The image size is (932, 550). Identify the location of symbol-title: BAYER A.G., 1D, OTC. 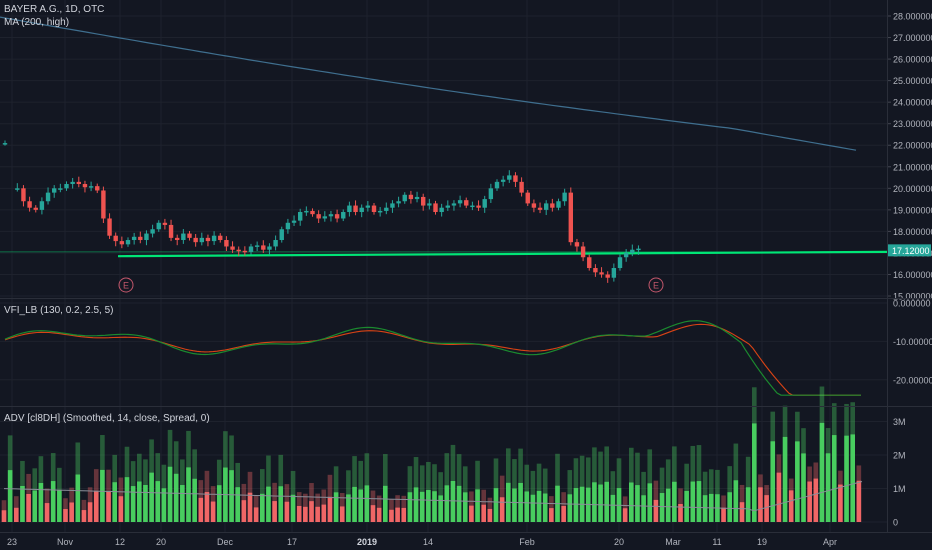
(54, 9).